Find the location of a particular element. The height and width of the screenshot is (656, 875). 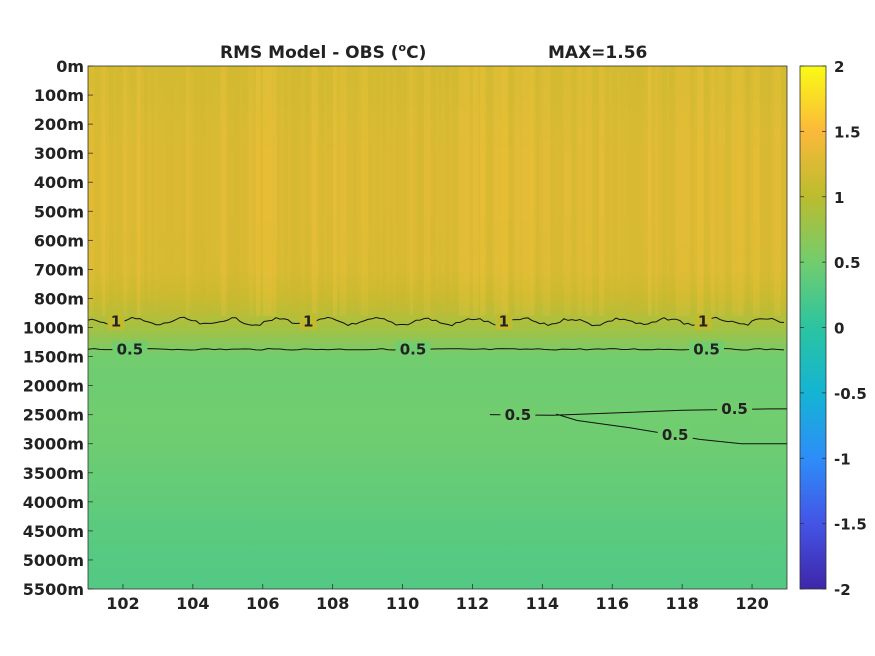

y-tick-label: 3000m is located at coordinates (53, 444).